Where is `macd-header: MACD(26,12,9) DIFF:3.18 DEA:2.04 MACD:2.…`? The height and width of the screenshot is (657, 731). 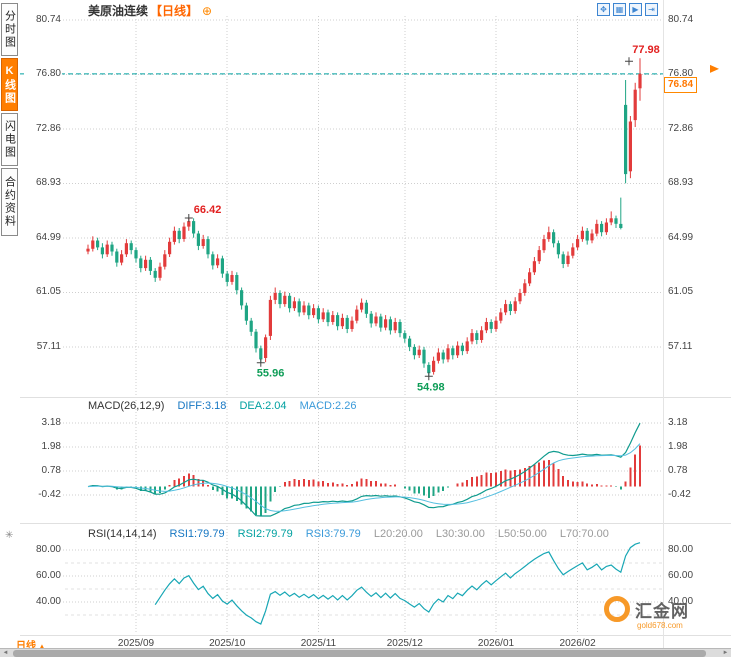 macd-header: MACD(26,12,9) DIFF:3.18 DEA:2.04 MACD:2.… is located at coordinates (375, 406).